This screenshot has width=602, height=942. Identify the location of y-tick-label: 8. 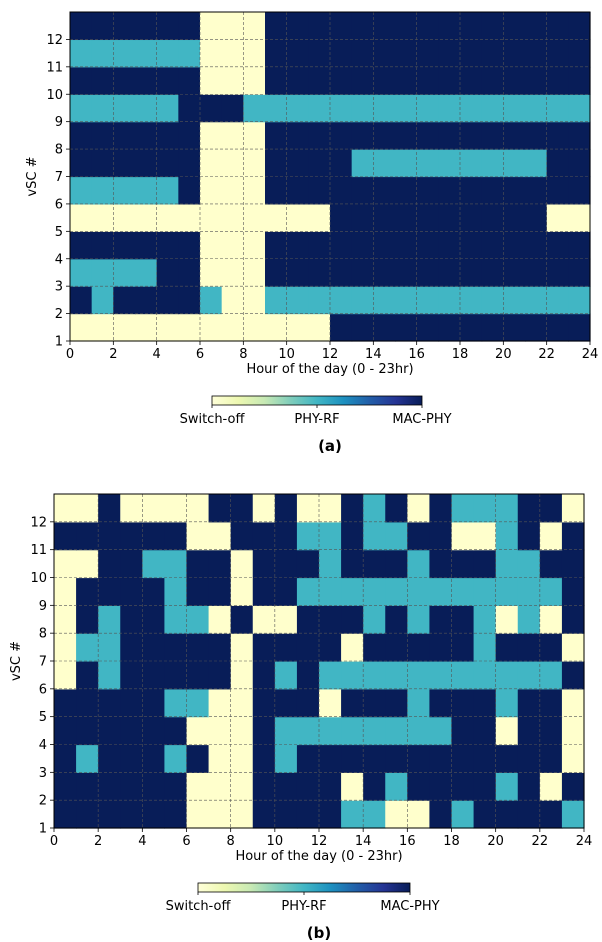
(43, 634).